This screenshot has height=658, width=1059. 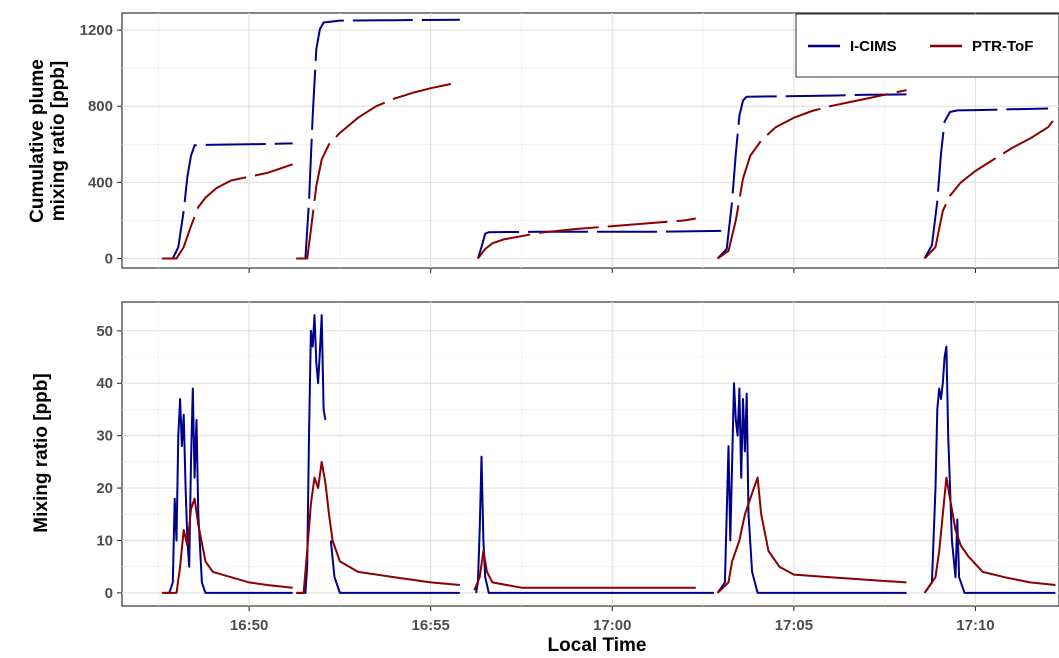 What do you see at coordinates (104, 488) in the screenshot?
I see `bottom-y-tick-label-2: 20` at bounding box center [104, 488].